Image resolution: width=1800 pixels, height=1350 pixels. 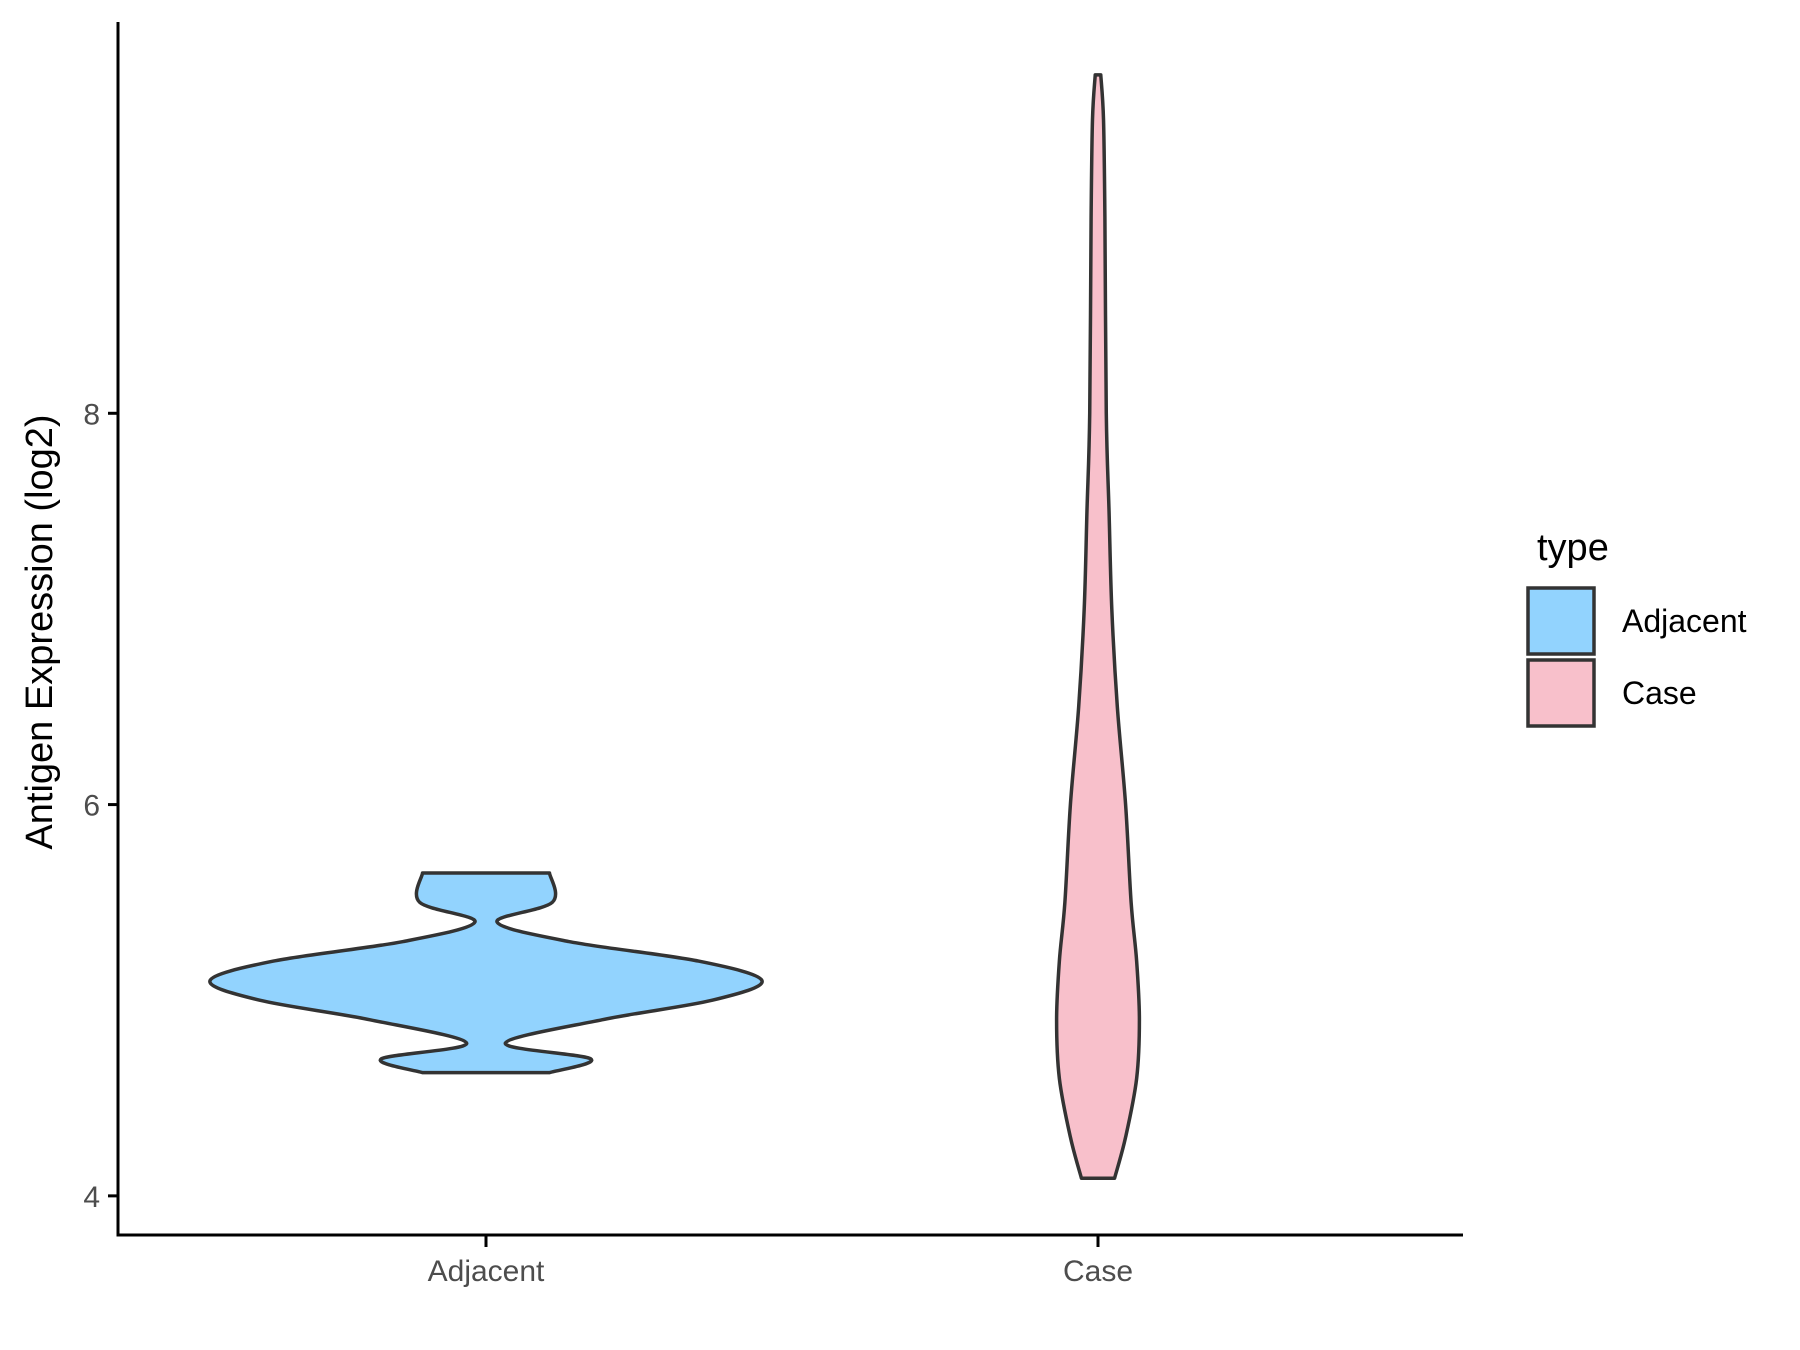 I want to click on legend: type Adjacent Case, so click(x=1636, y=627).